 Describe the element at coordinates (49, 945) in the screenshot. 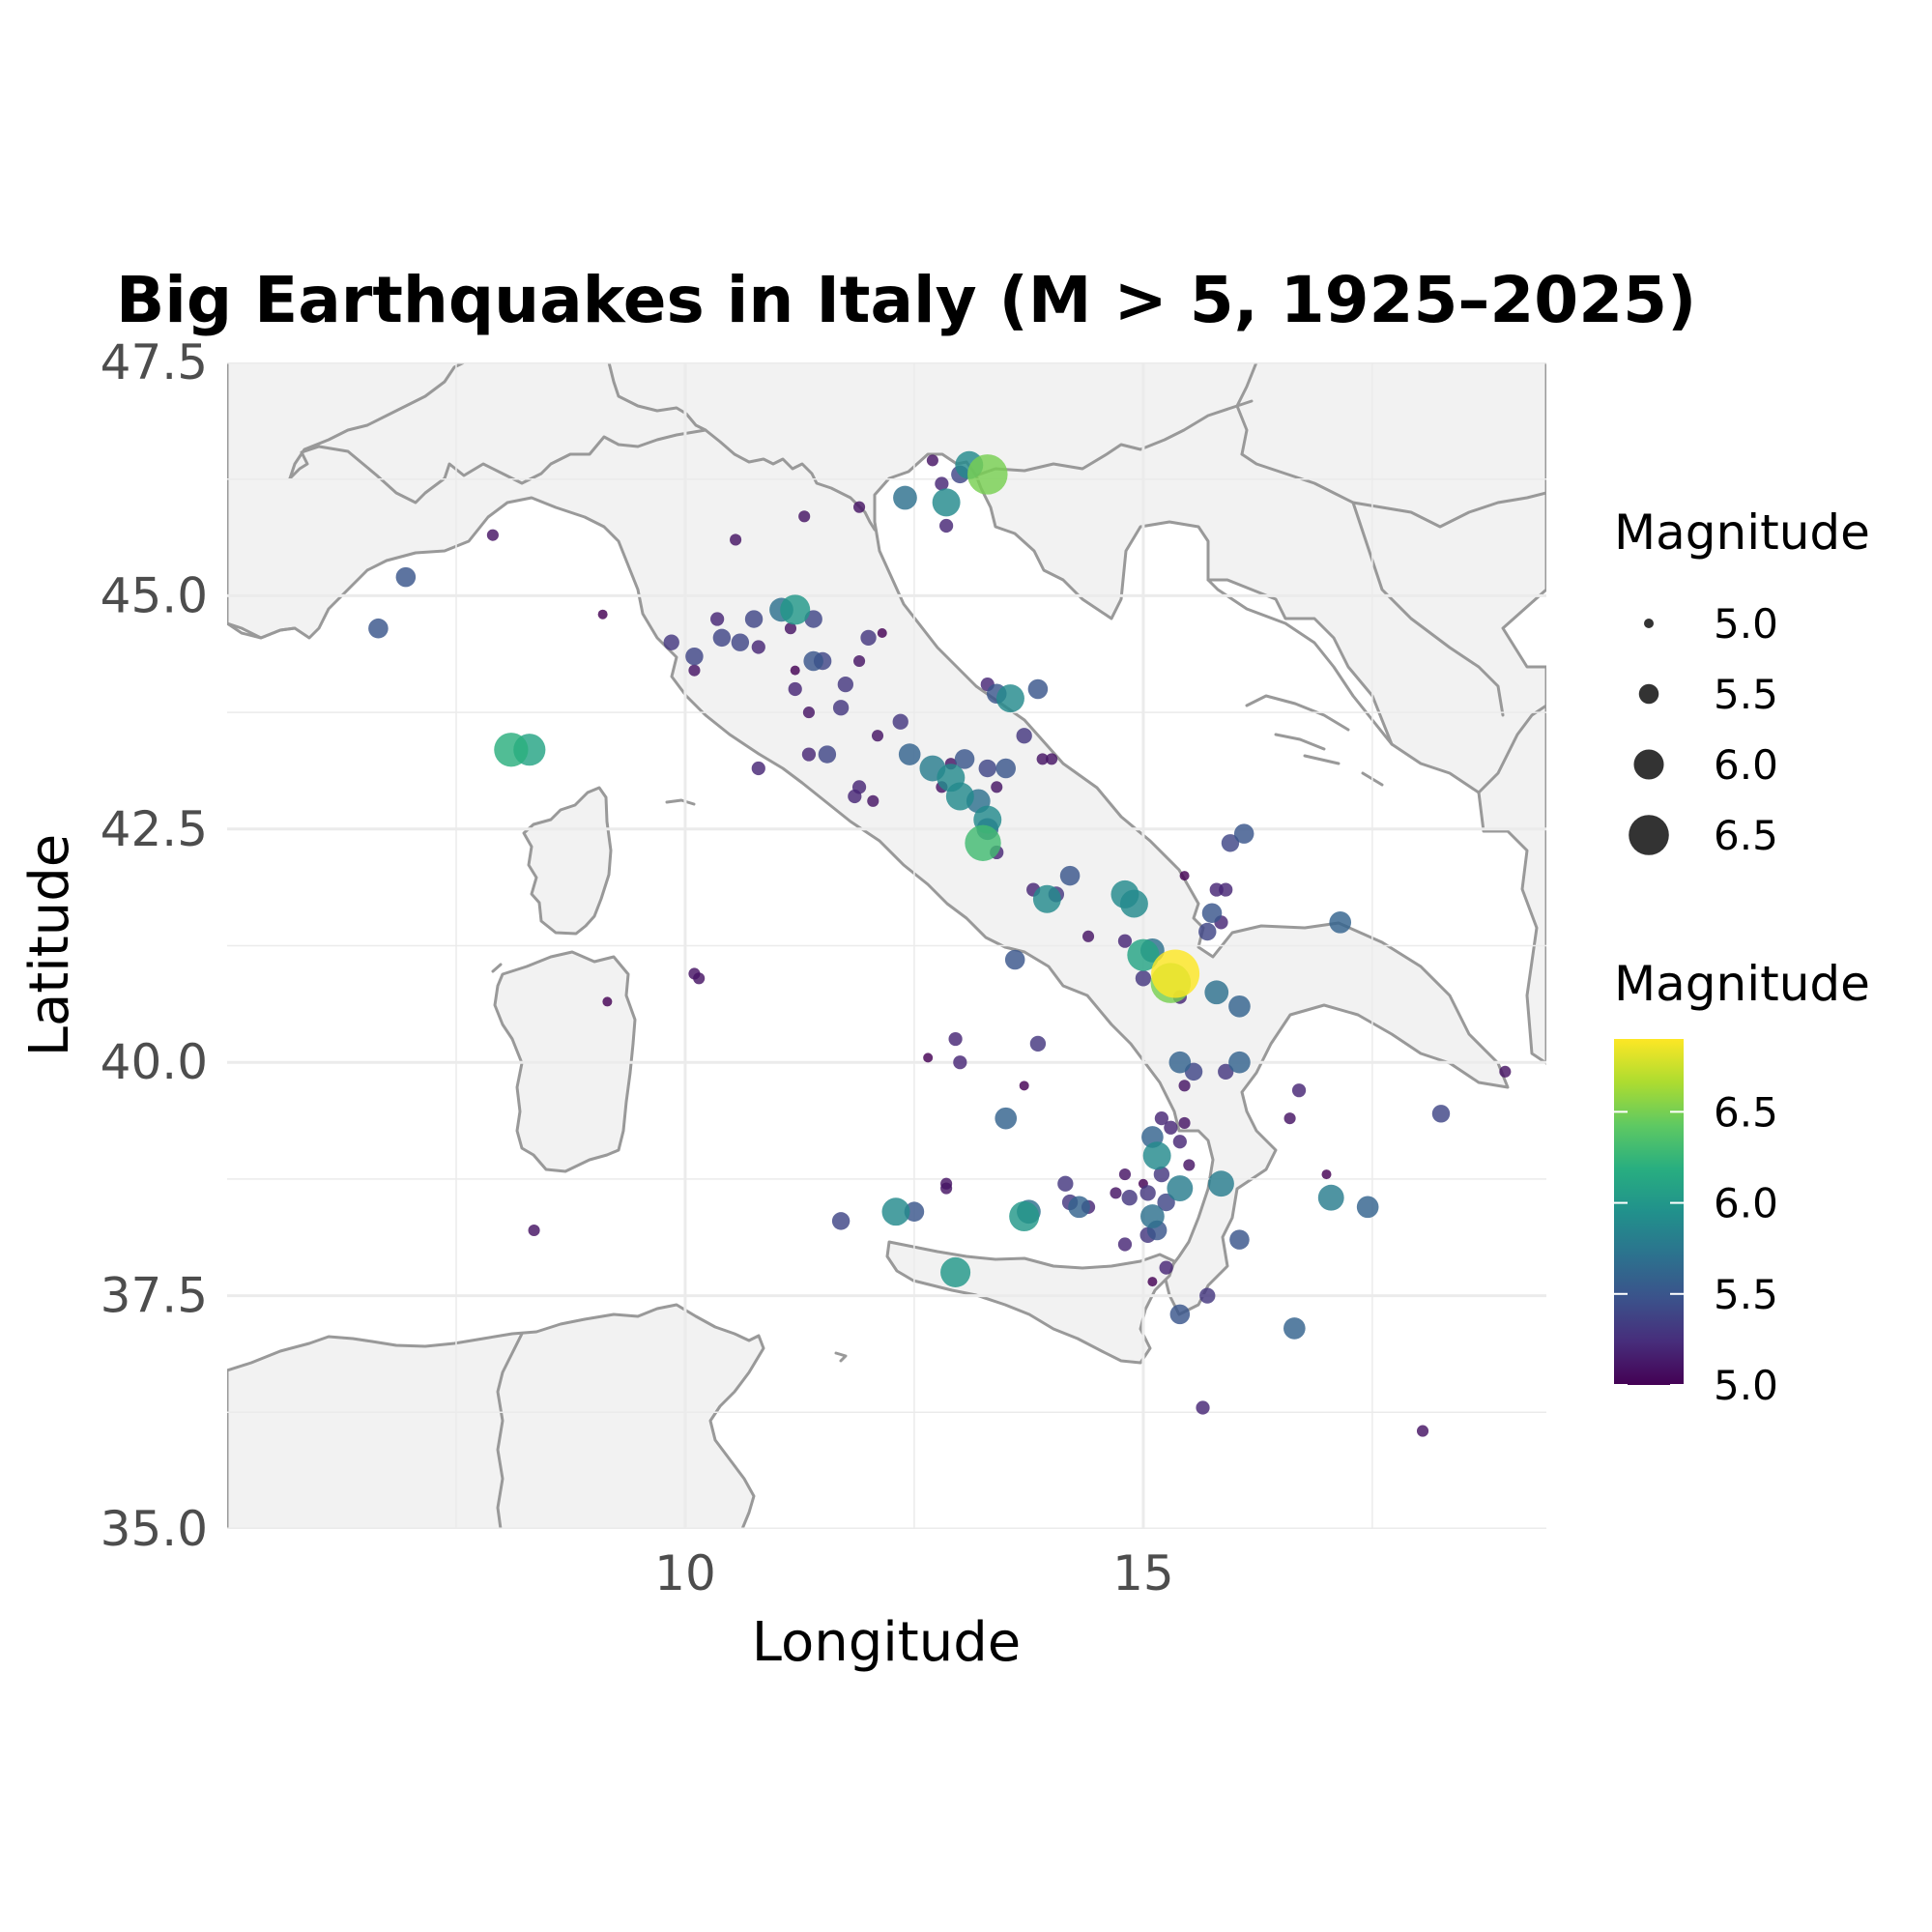

I see `y-axis-title: Latitude` at that location.